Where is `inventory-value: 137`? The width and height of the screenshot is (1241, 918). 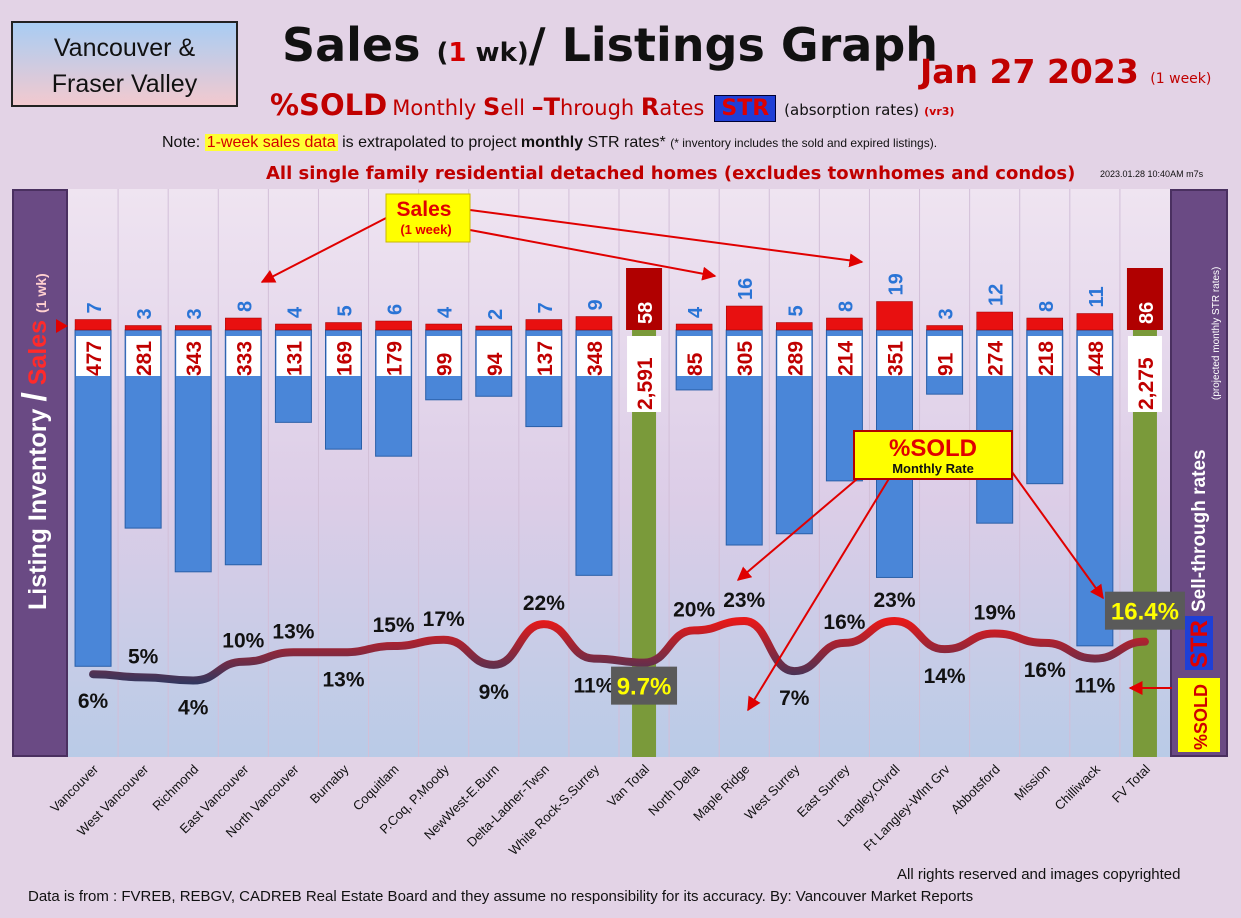 inventory-value: 137 is located at coordinates (545, 358).